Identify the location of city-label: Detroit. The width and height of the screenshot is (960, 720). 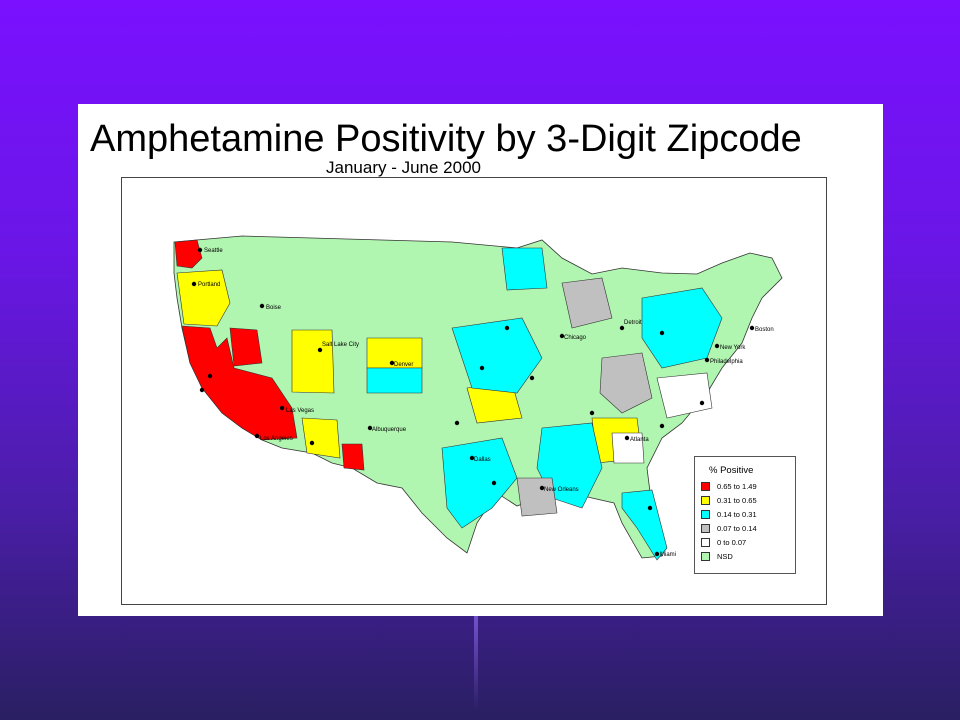
(633, 323).